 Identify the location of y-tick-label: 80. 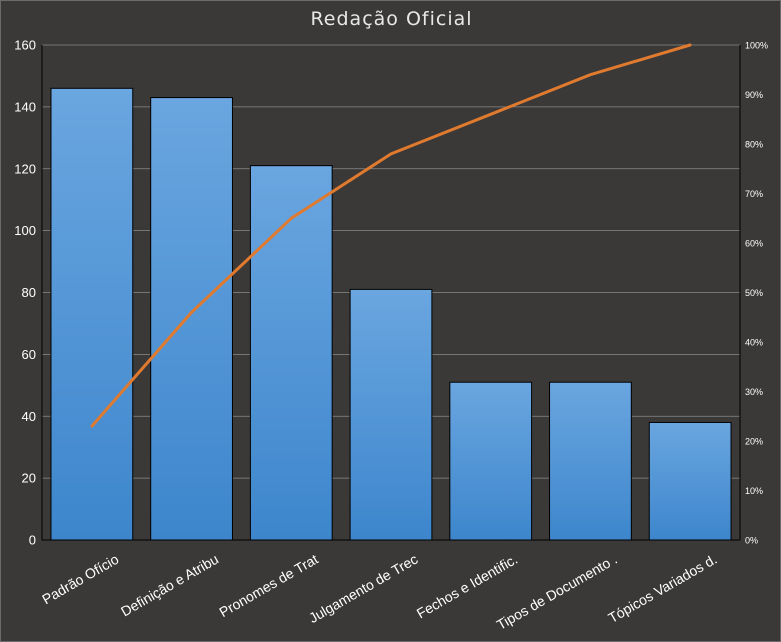
(29, 292).